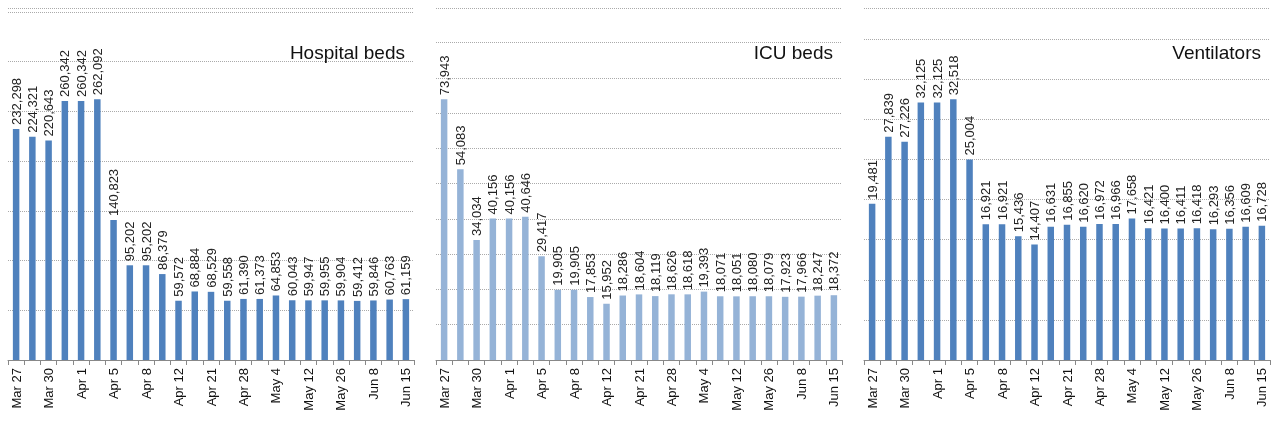  What do you see at coordinates (590, 273) in the screenshot?
I see `data-label: 17,853` at bounding box center [590, 273].